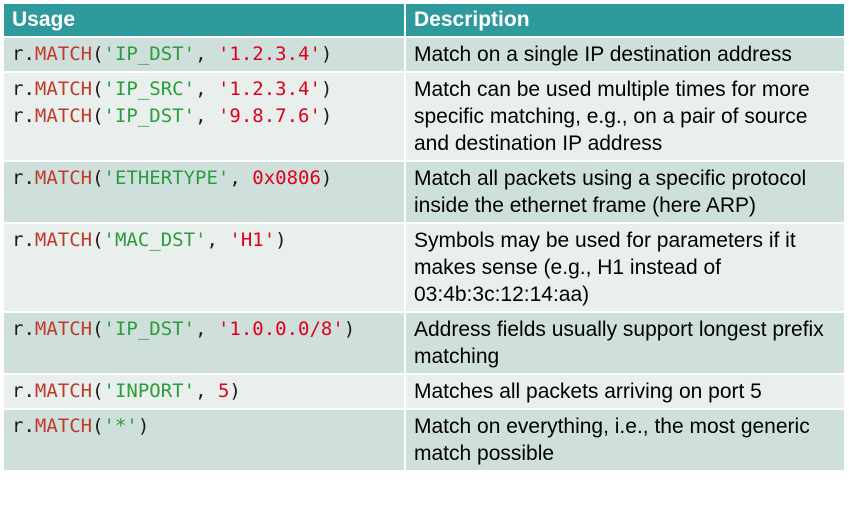 Image resolution: width=849 pixels, height=524 pixels. I want to click on description-cell: Matches all packets arriving on port 5, so click(625, 391).